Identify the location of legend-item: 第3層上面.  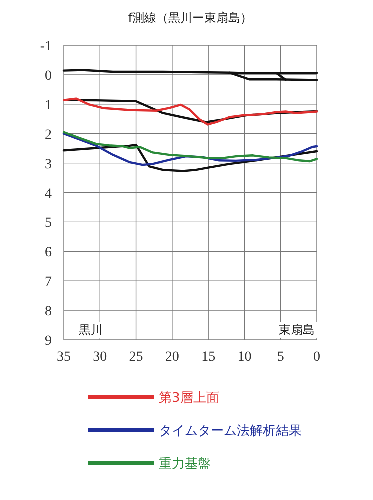
(154, 398).